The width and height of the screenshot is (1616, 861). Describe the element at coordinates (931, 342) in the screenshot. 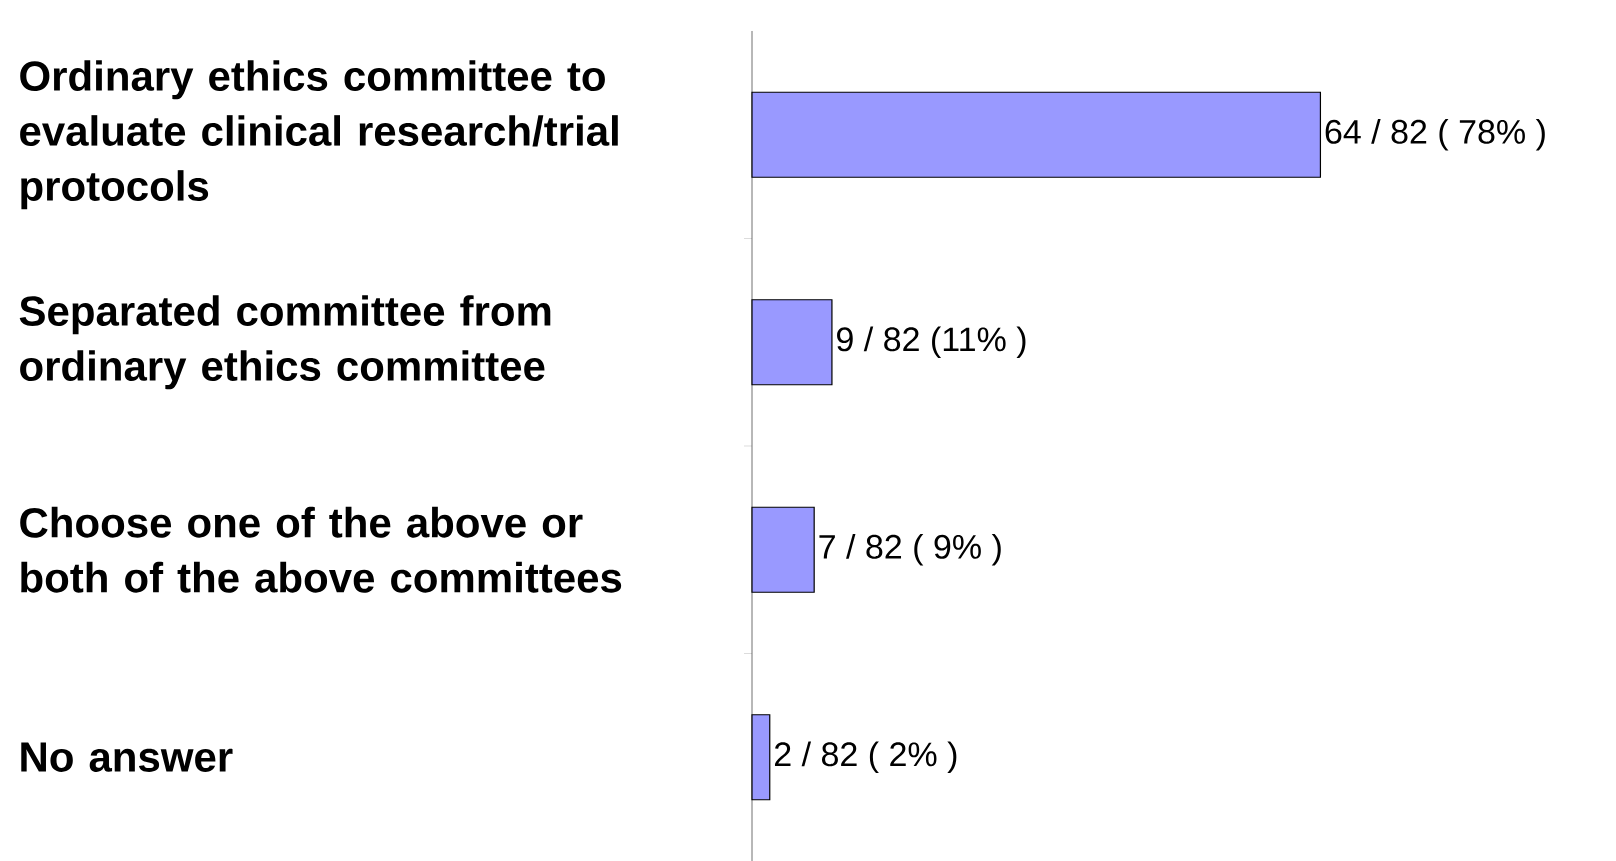

I see `data-label: 9 / 82 (11% )` at that location.